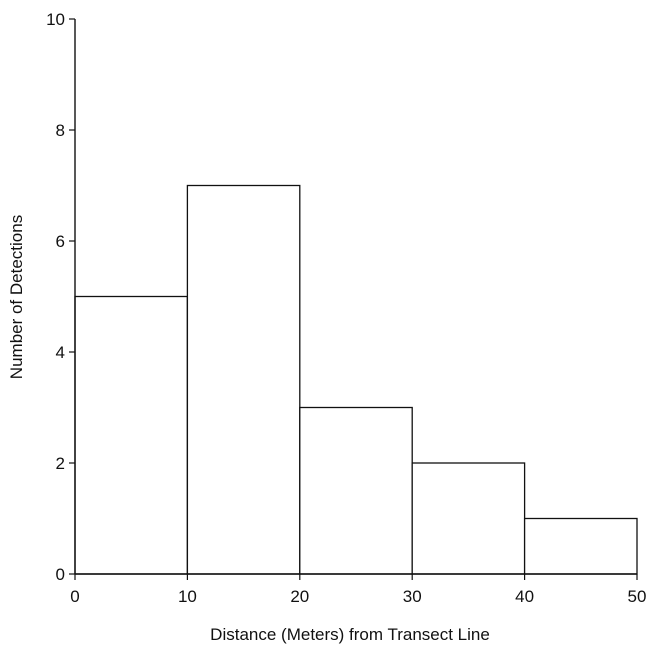  Describe the element at coordinates (187, 596) in the screenshot. I see `x-tick-label-1: 10` at that location.